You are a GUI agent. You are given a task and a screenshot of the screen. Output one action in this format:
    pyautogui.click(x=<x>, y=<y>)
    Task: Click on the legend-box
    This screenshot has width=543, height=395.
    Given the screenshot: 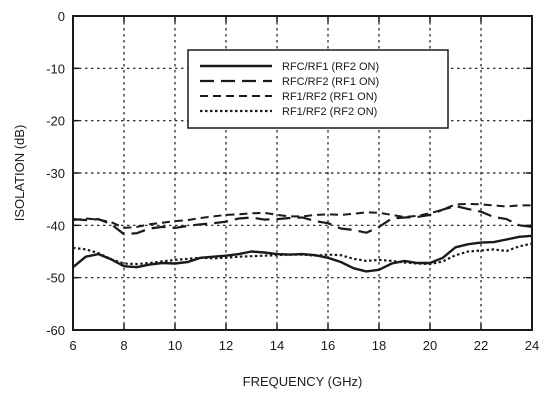 What is the action you would take?
    pyautogui.click(x=318, y=89)
    